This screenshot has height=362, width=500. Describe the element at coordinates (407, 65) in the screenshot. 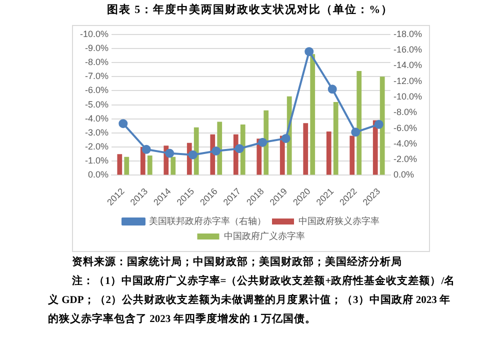

I see `y2-tick-label: -14.0%` at that location.